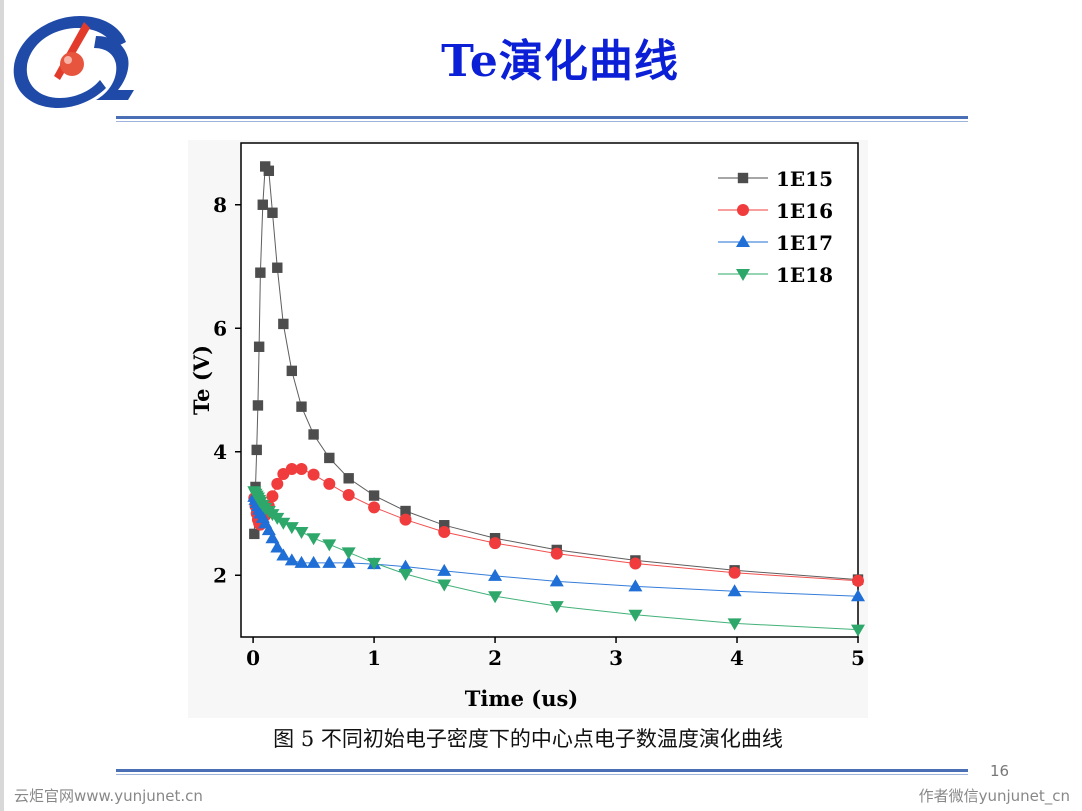 This screenshot has width=1082, height=811. I want to click on y-tick-label: 2, so click(220, 575).